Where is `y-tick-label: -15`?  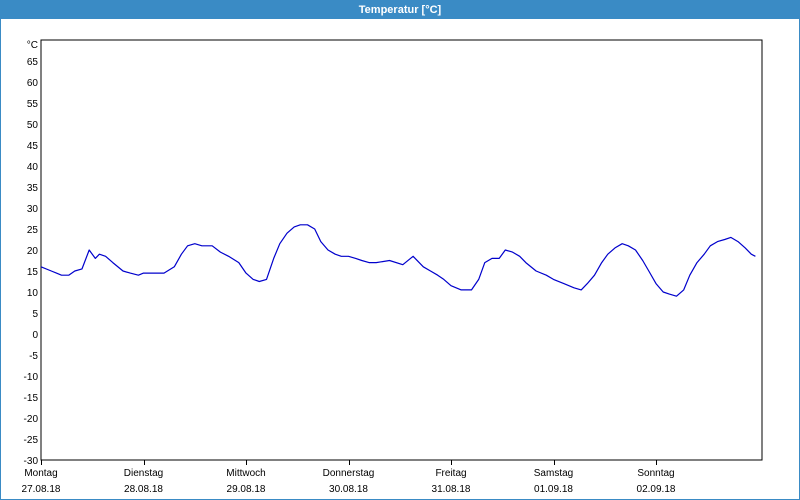
y-tick-label: -15 is located at coordinates (31, 398).